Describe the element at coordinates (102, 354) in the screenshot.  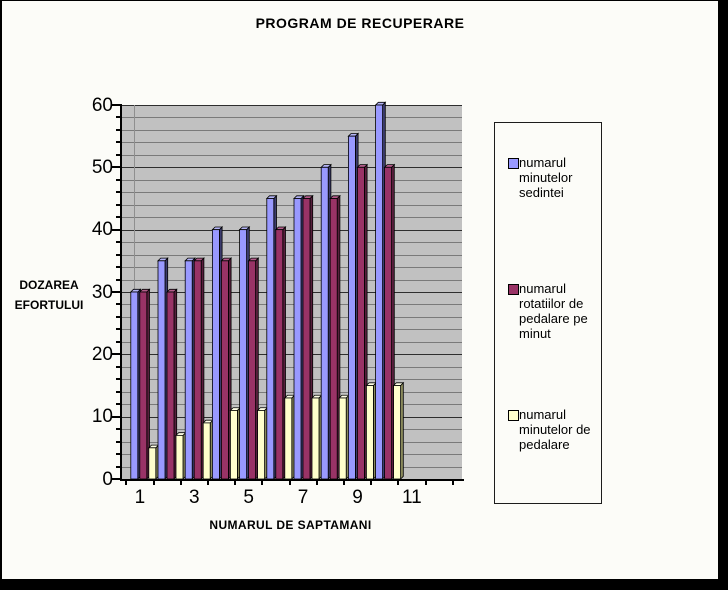
I see `y-tick-label: 20` at that location.